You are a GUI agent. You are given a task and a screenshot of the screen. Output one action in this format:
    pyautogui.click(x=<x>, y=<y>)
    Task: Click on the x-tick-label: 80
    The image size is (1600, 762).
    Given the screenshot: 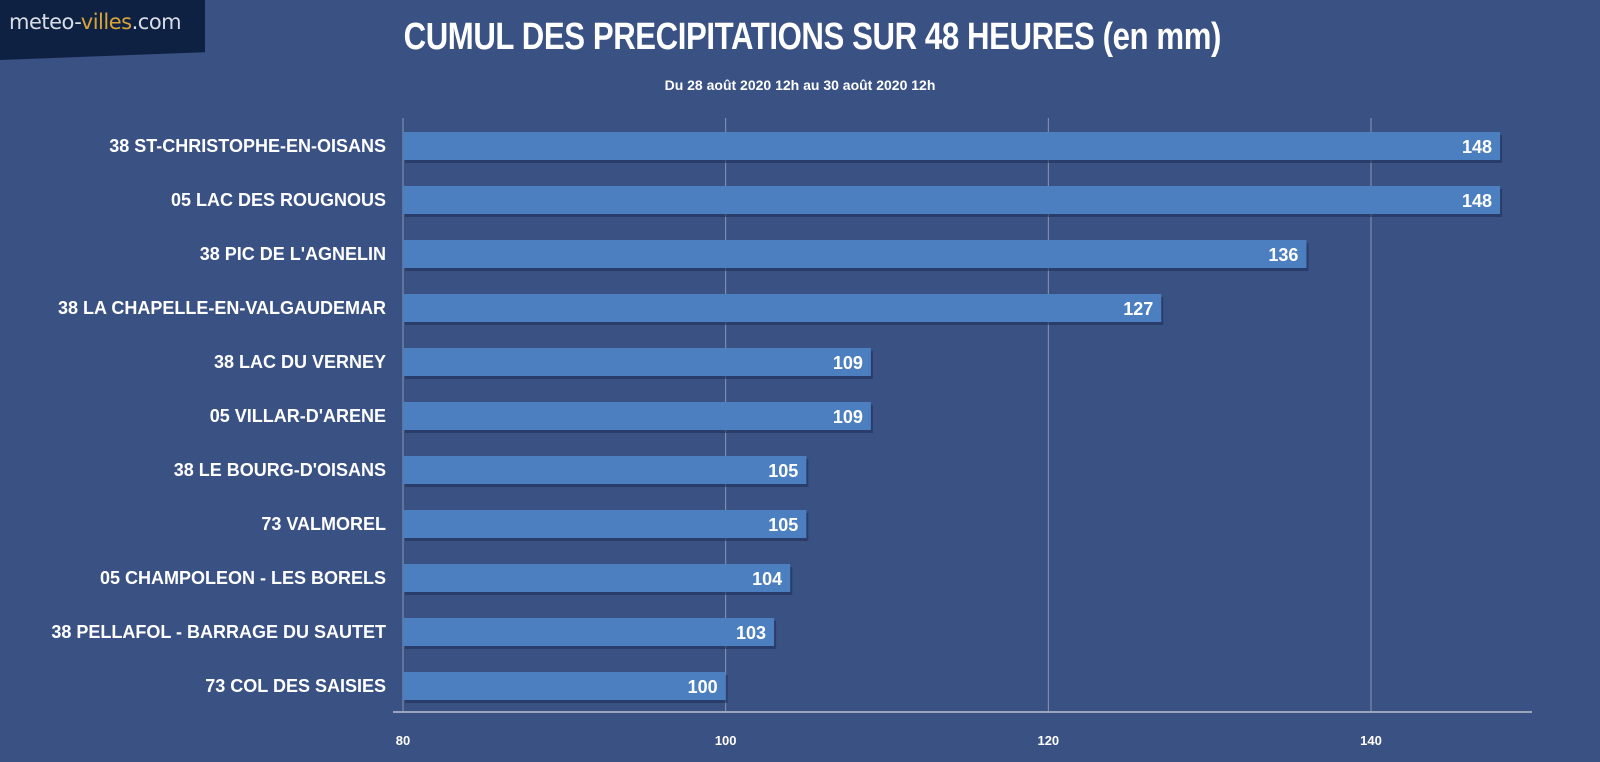 What is the action you would take?
    pyautogui.click(x=403, y=740)
    